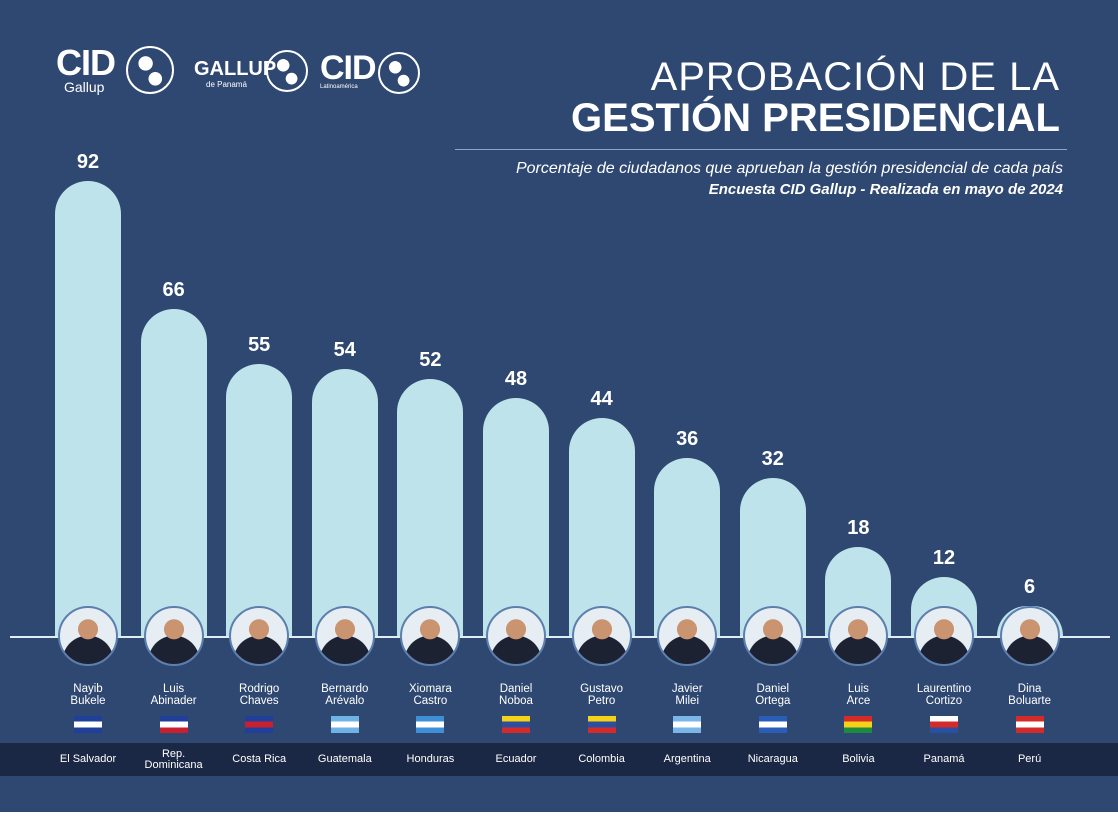 This screenshot has height=816, width=1118. What do you see at coordinates (1029, 759) in the screenshot?
I see `country-name: Perú` at bounding box center [1029, 759].